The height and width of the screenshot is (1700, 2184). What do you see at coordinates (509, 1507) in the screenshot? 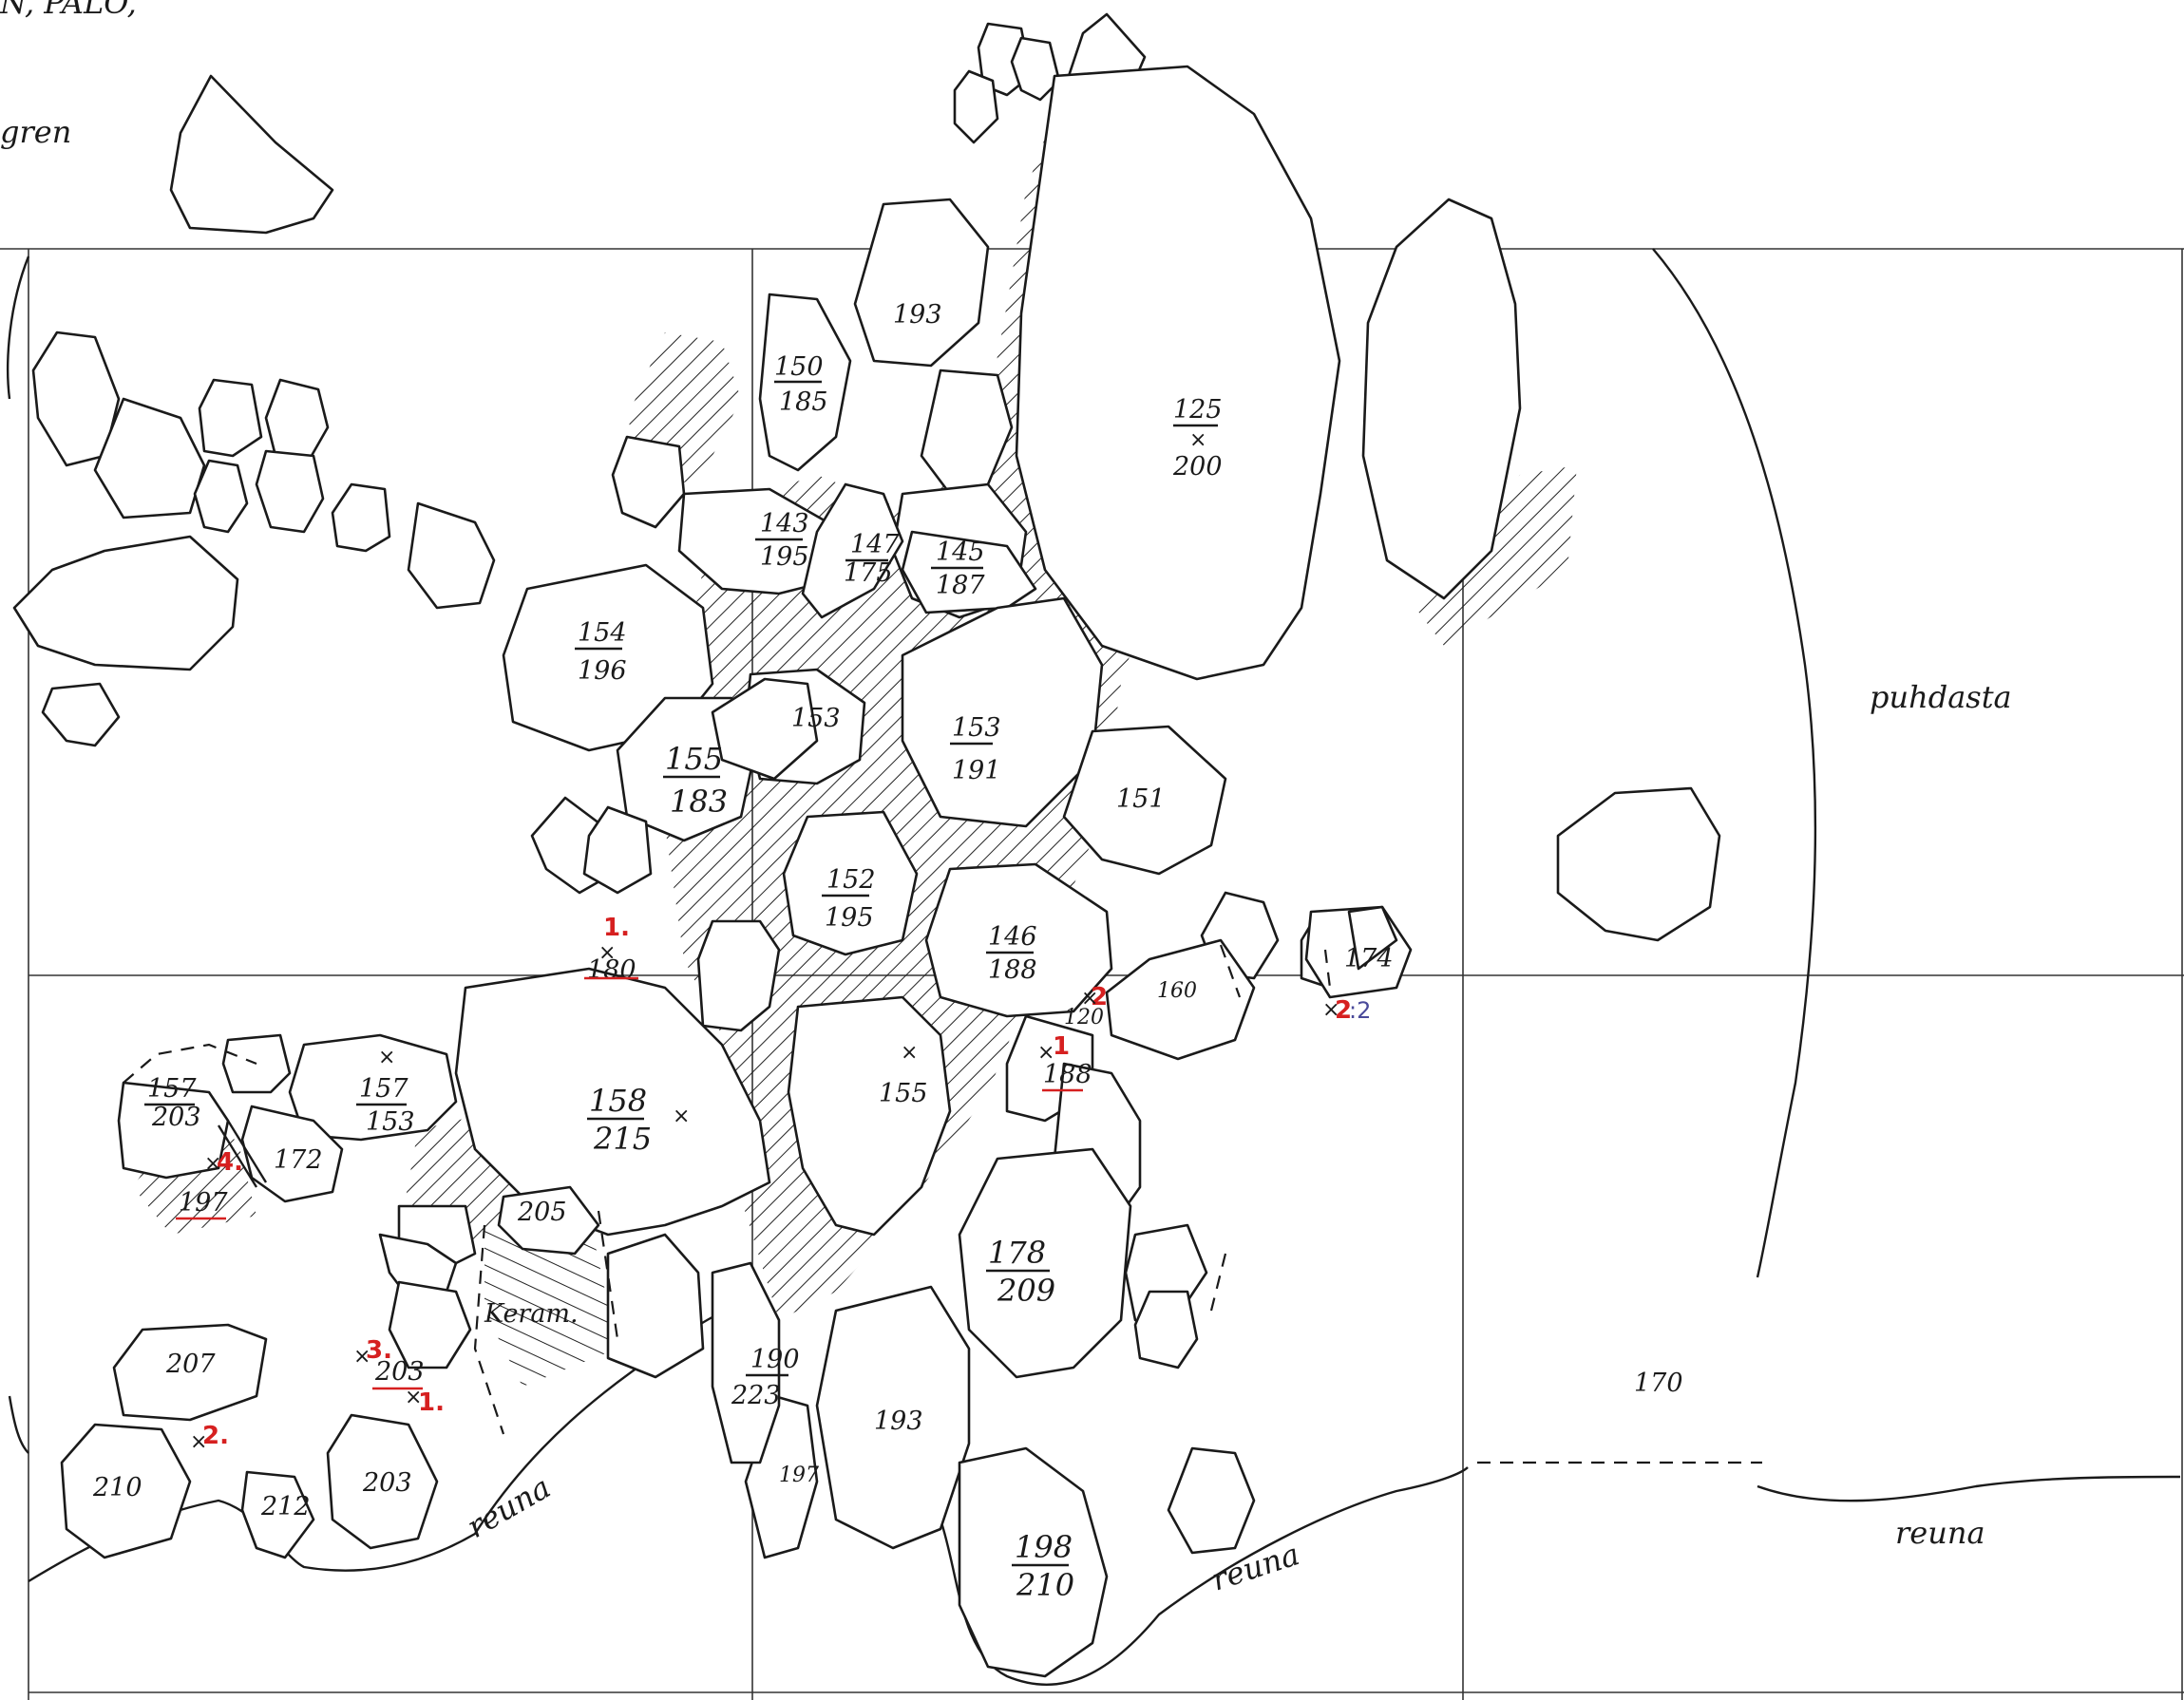
I see `edge-label-left: reuna` at bounding box center [509, 1507].